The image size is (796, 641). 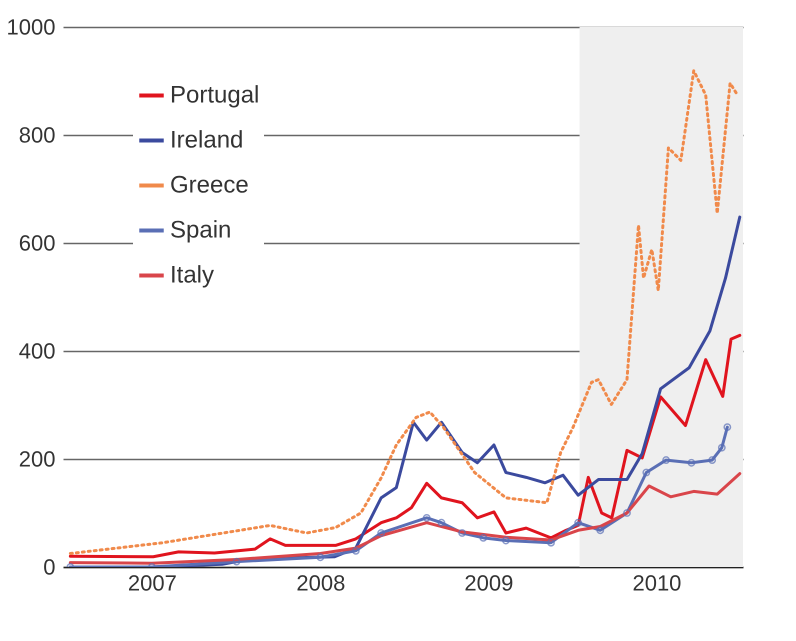 What do you see at coordinates (209, 185) in the screenshot?
I see `legend-label: Greece` at bounding box center [209, 185].